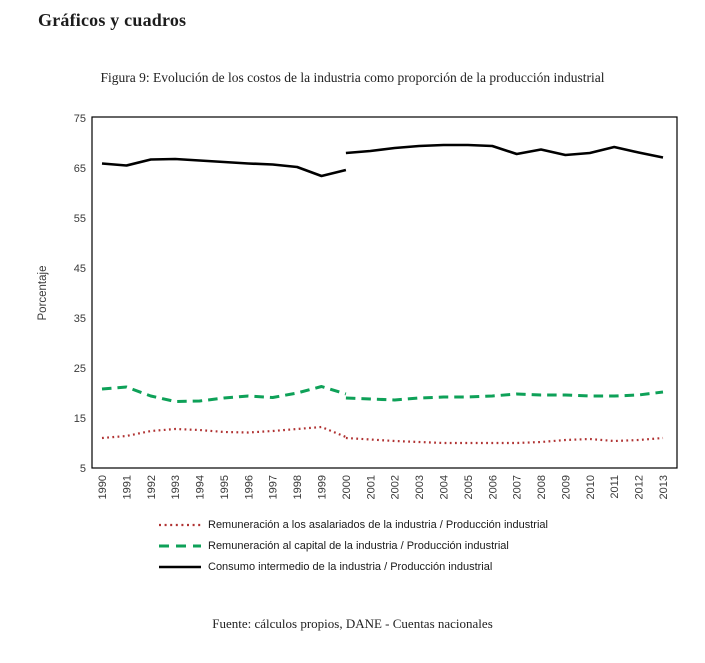 This screenshot has height=663, width=705. What do you see at coordinates (83, 469) in the screenshot?
I see `y-tick-label: 5` at bounding box center [83, 469].